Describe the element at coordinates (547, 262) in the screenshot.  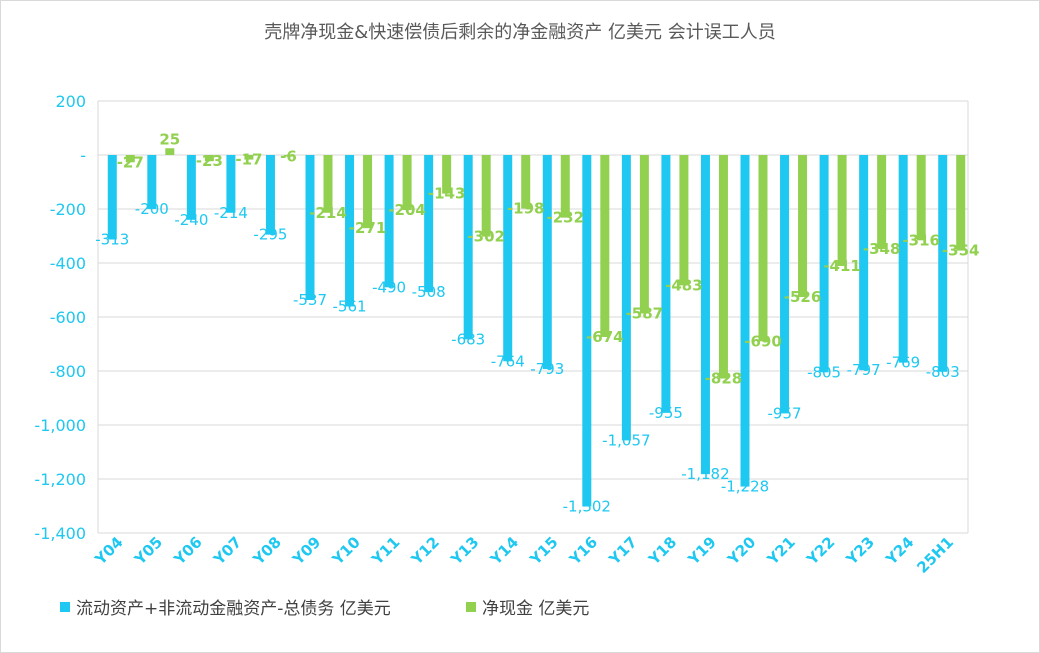
I see `bar-assets-Y15` at that location.